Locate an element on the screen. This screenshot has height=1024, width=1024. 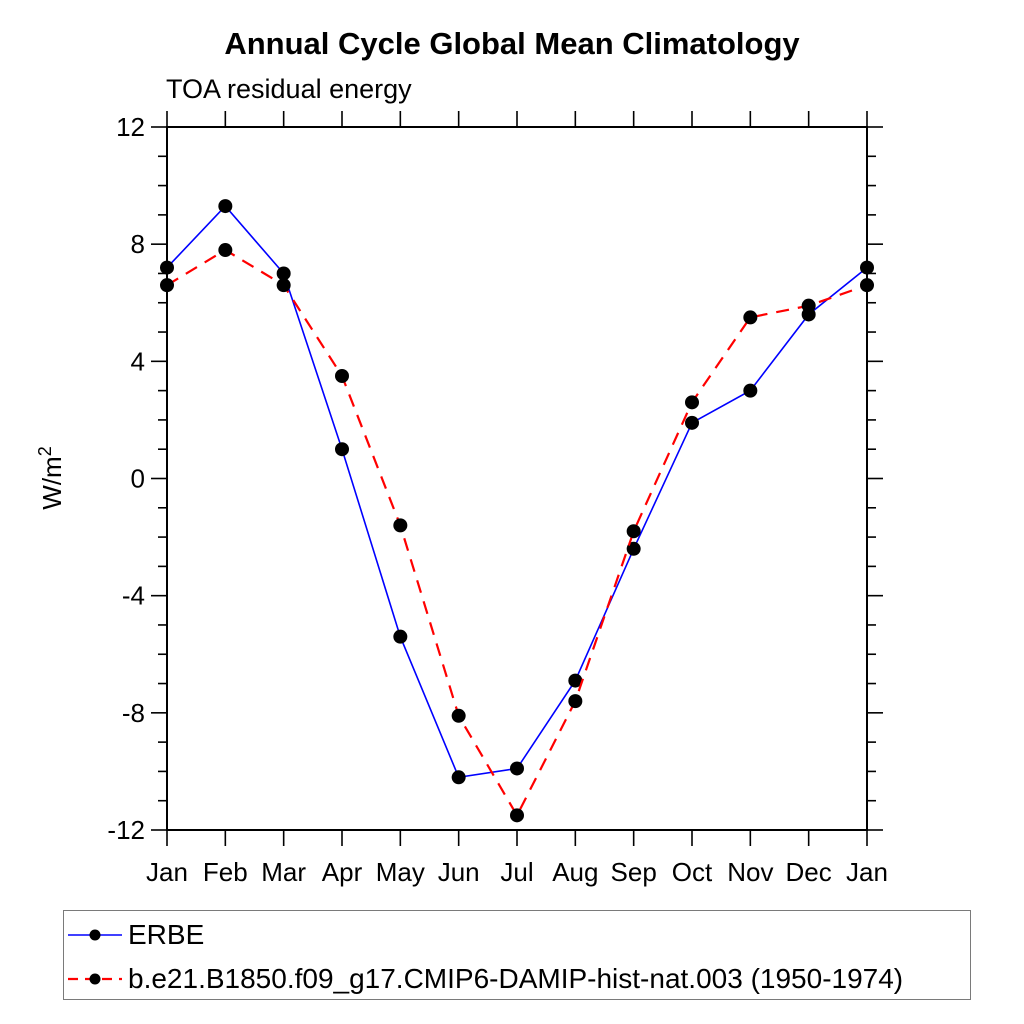
y-axis-label: -8 is located at coordinates (133, 713).